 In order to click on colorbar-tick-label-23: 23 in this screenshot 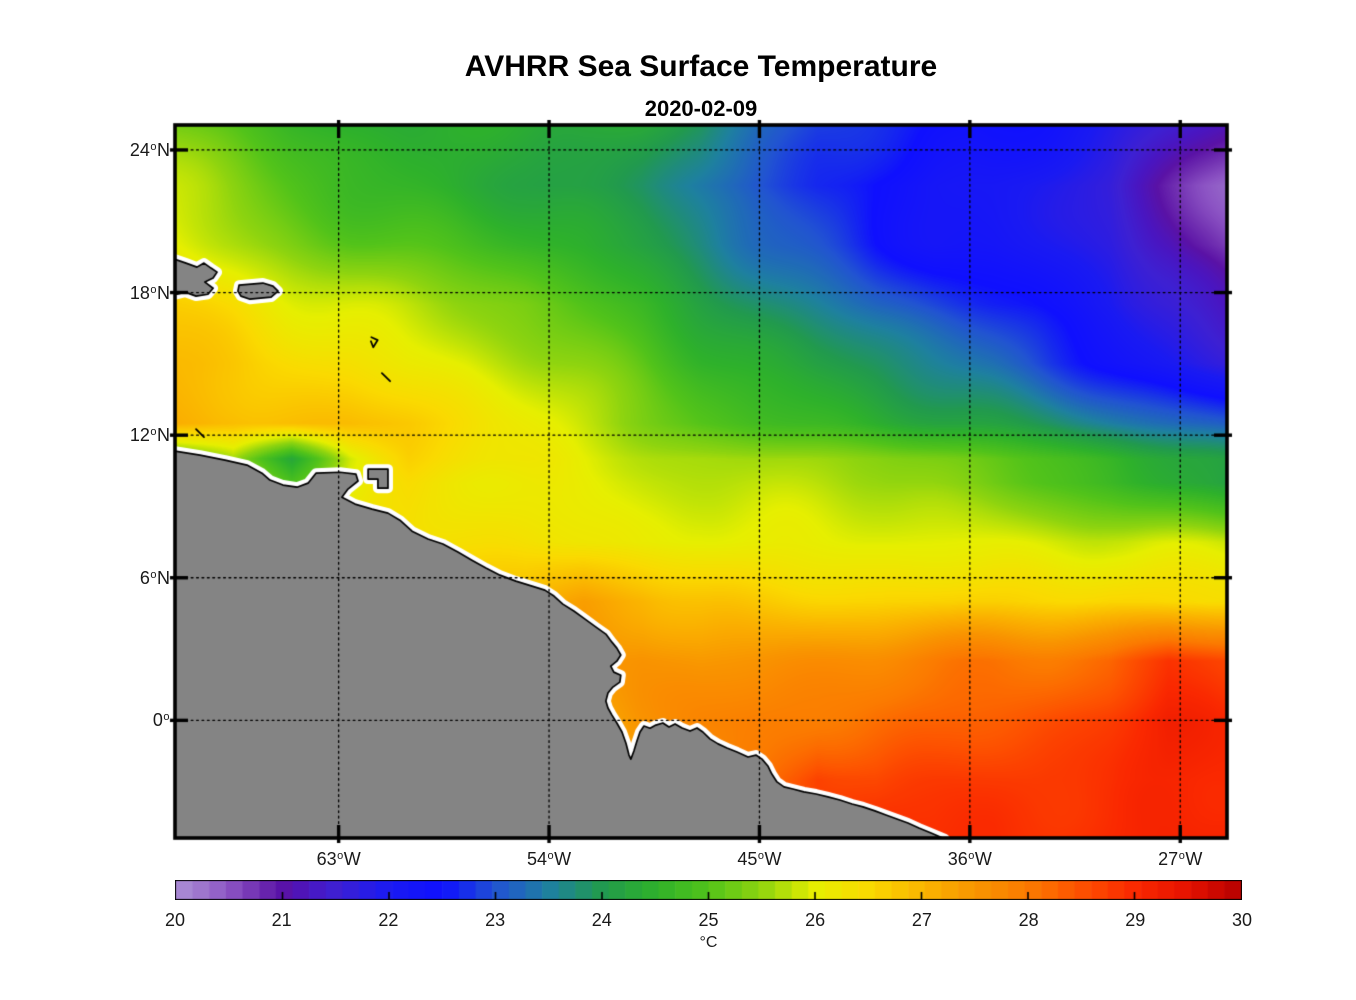, I will do `click(495, 920)`.